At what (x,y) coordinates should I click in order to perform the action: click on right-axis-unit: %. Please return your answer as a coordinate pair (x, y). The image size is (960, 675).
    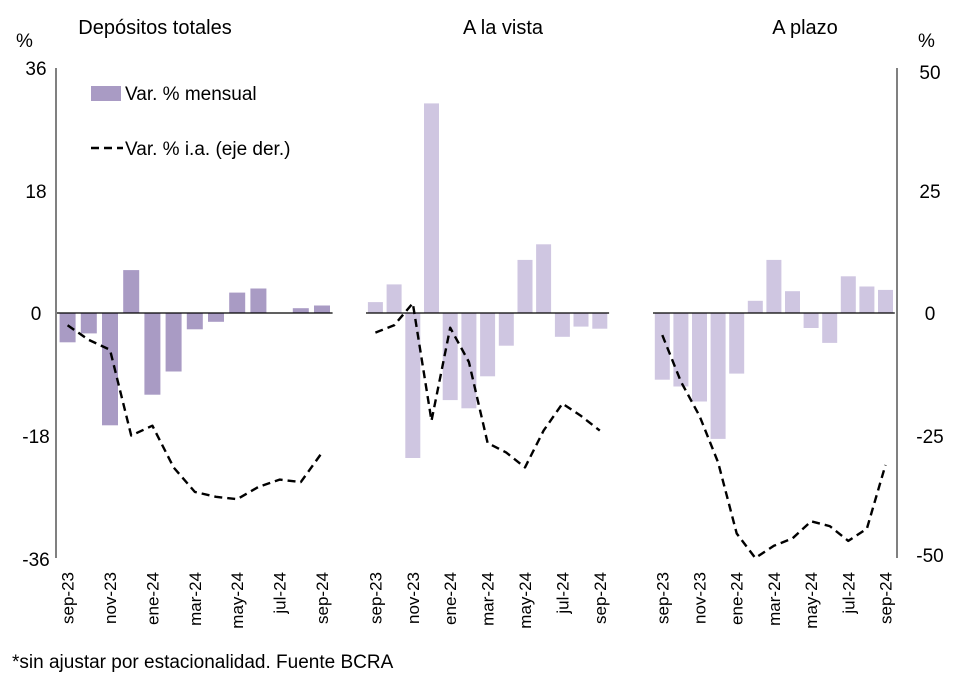
    Looking at the image, I should click on (926, 41).